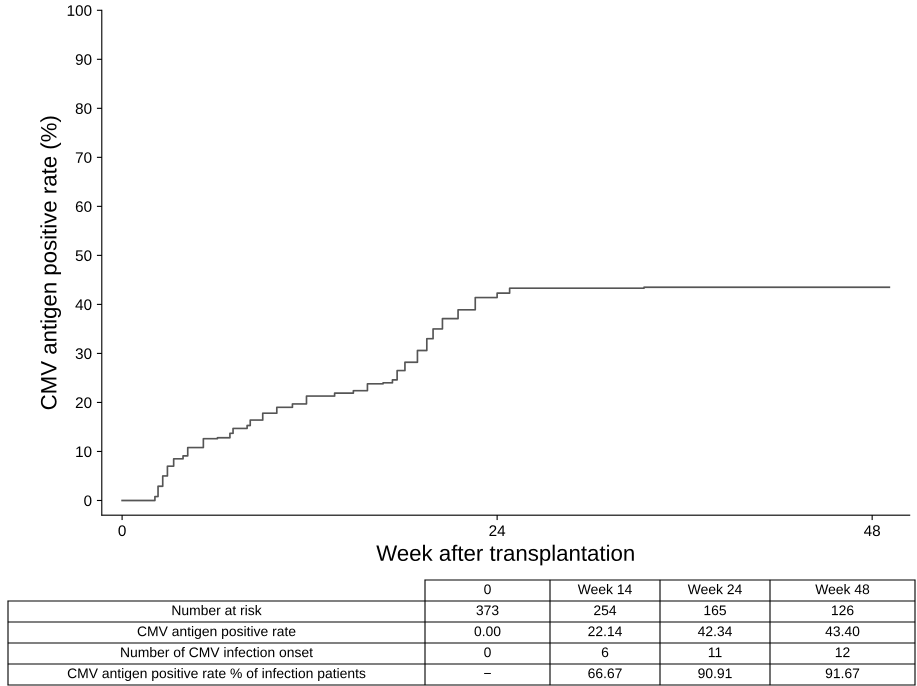 The height and width of the screenshot is (686, 917). What do you see at coordinates (605, 610) in the screenshot?
I see `text: 254` at bounding box center [605, 610].